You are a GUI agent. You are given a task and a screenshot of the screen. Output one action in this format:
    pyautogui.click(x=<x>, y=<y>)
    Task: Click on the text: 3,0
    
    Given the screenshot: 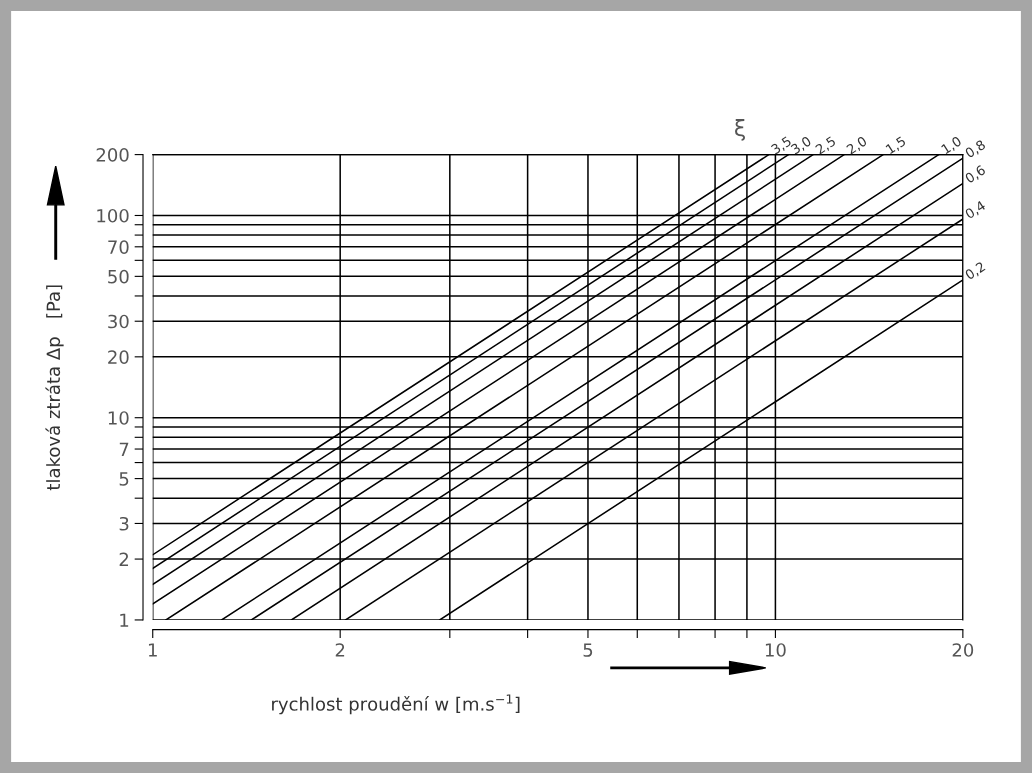 What is the action you would take?
    pyautogui.click(x=801, y=145)
    